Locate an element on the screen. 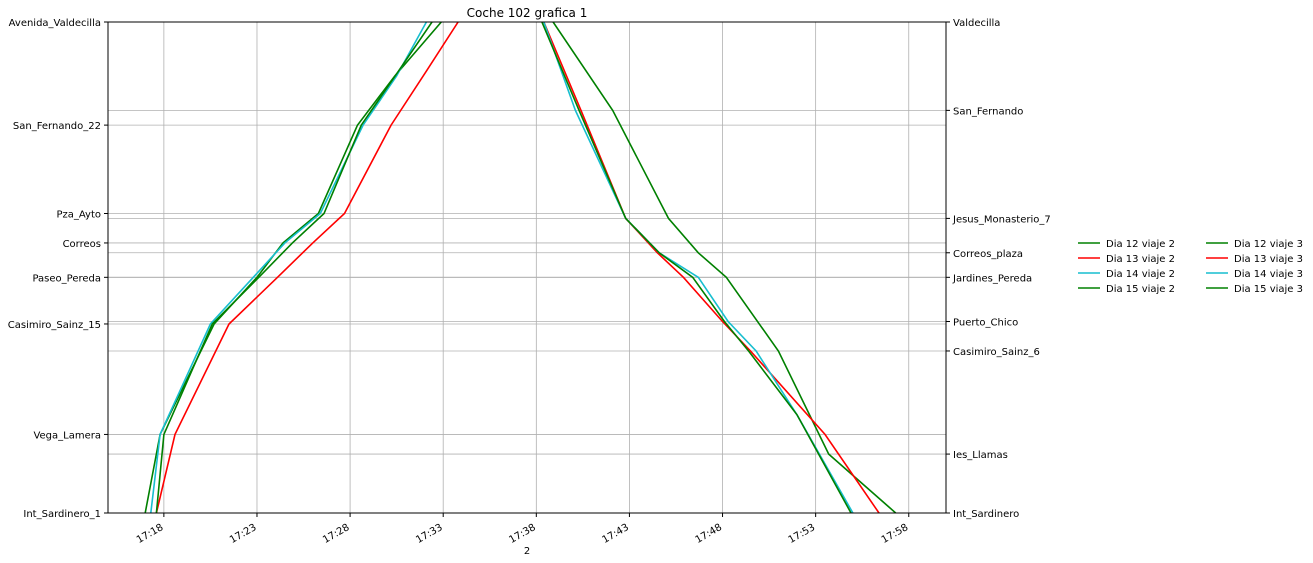  y-right-tick-label: Puerto_Chico is located at coordinates (985, 323).